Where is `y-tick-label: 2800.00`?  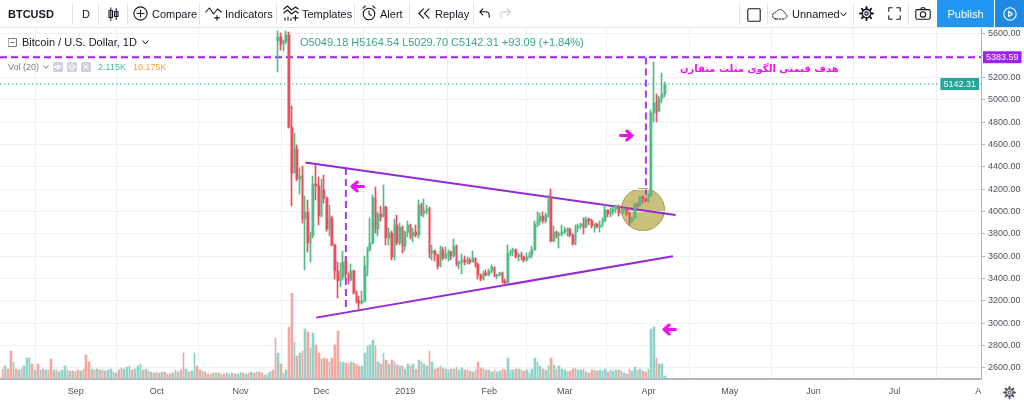
y-tick-label: 2800.00 is located at coordinates (1004, 345).